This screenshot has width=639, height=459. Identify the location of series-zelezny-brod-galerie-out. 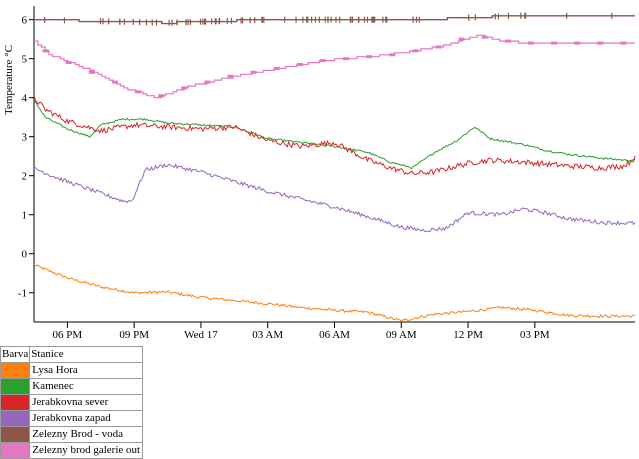
(334, 66).